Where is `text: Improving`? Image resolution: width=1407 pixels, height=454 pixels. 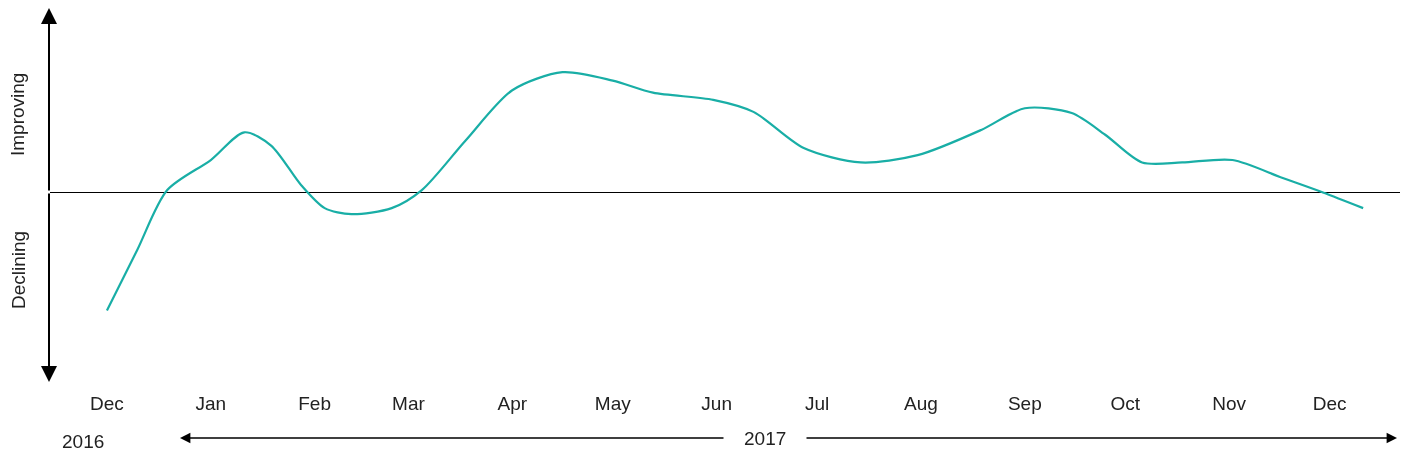
text: Improving is located at coordinates (17, 114).